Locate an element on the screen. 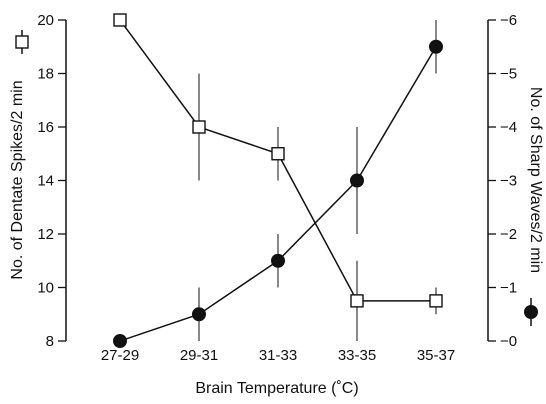  right-axis-title: No. of Sharp Waves/2 min is located at coordinates (535, 180).